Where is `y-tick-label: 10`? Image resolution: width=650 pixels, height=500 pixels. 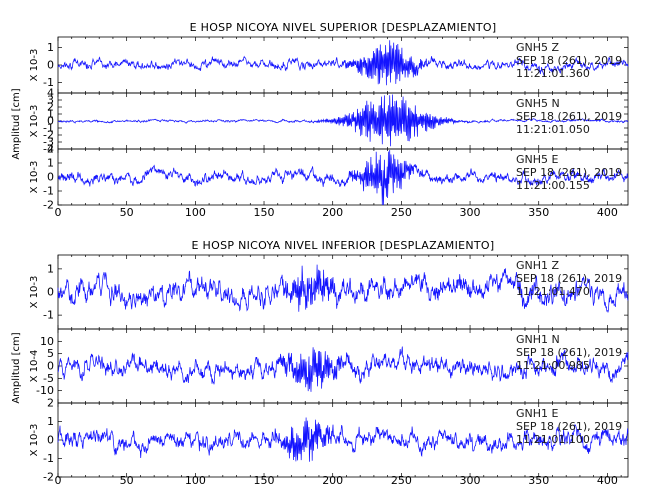 y-tick-label: 10 is located at coordinates (47, 341).